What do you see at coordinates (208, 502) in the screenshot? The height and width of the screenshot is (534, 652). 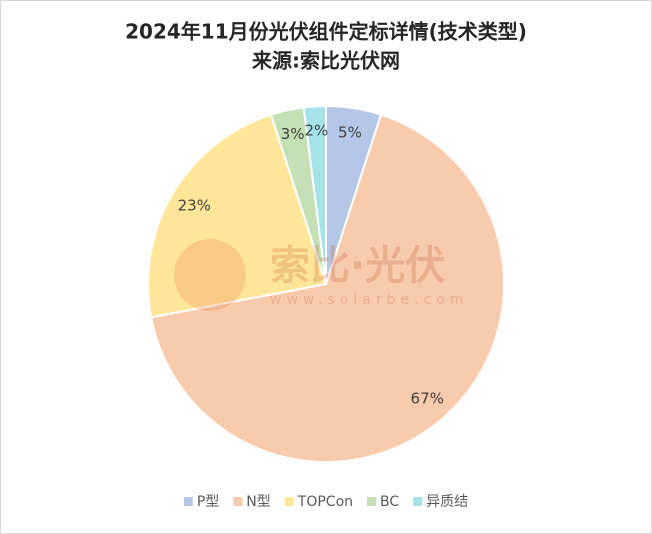 I see `legend-label: P型` at bounding box center [208, 502].